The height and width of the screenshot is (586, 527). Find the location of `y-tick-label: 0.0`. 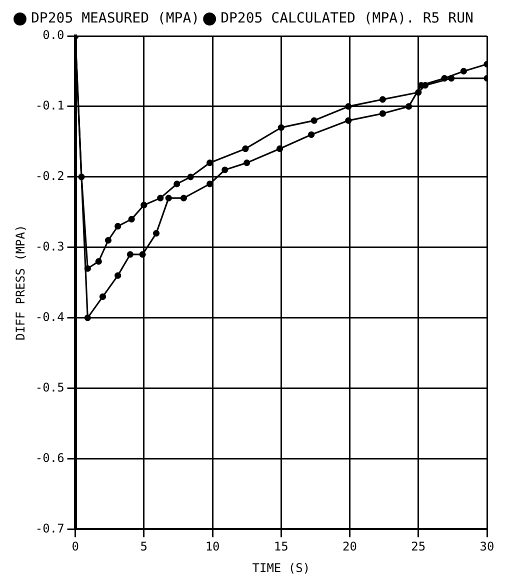

y-tick-label: 0.0 is located at coordinates (53, 35).